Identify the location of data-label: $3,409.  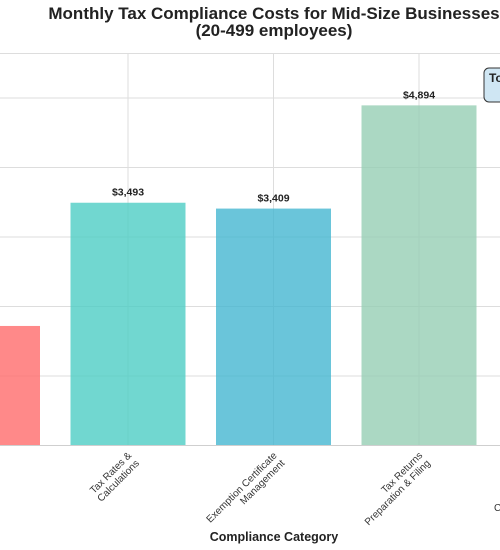
(273, 199).